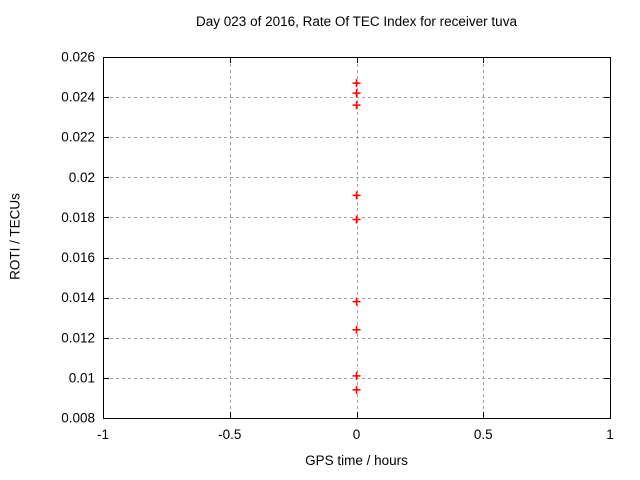 The width and height of the screenshot is (640, 480). Describe the element at coordinates (103, 434) in the screenshot. I see `x-tick-label: -1` at that location.